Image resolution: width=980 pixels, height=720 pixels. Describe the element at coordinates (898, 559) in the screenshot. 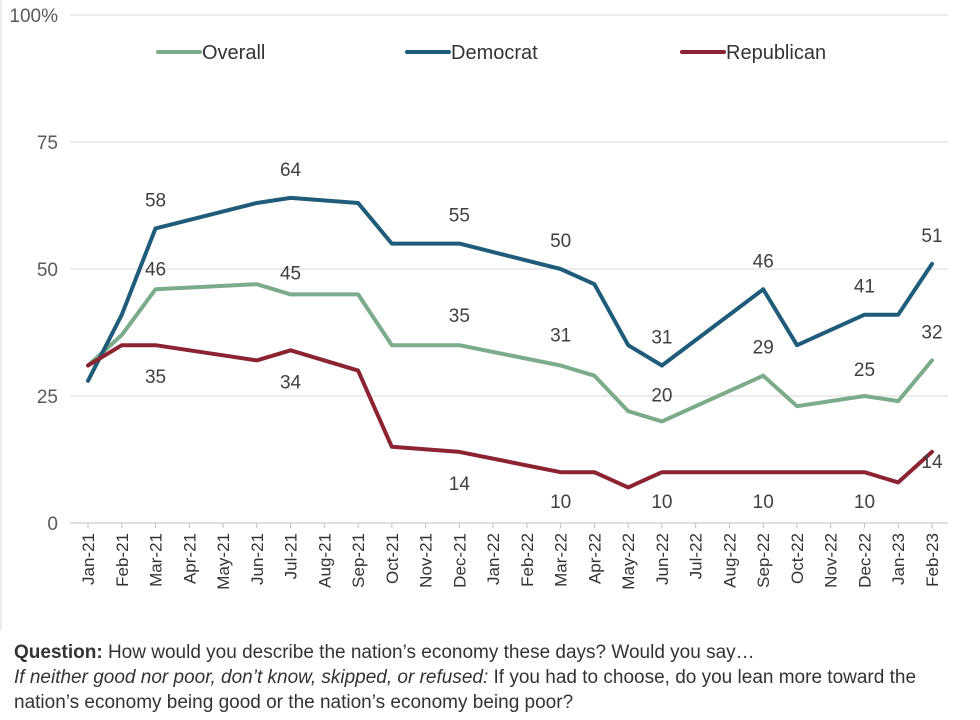

I see `x-tick-label: Jan-23` at that location.